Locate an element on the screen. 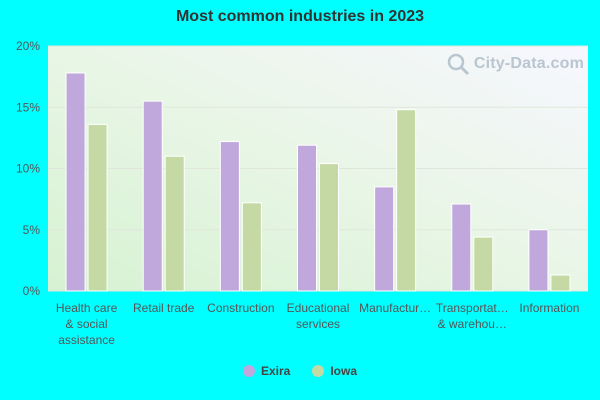  legend-label-iowa: Iowa is located at coordinates (344, 371).